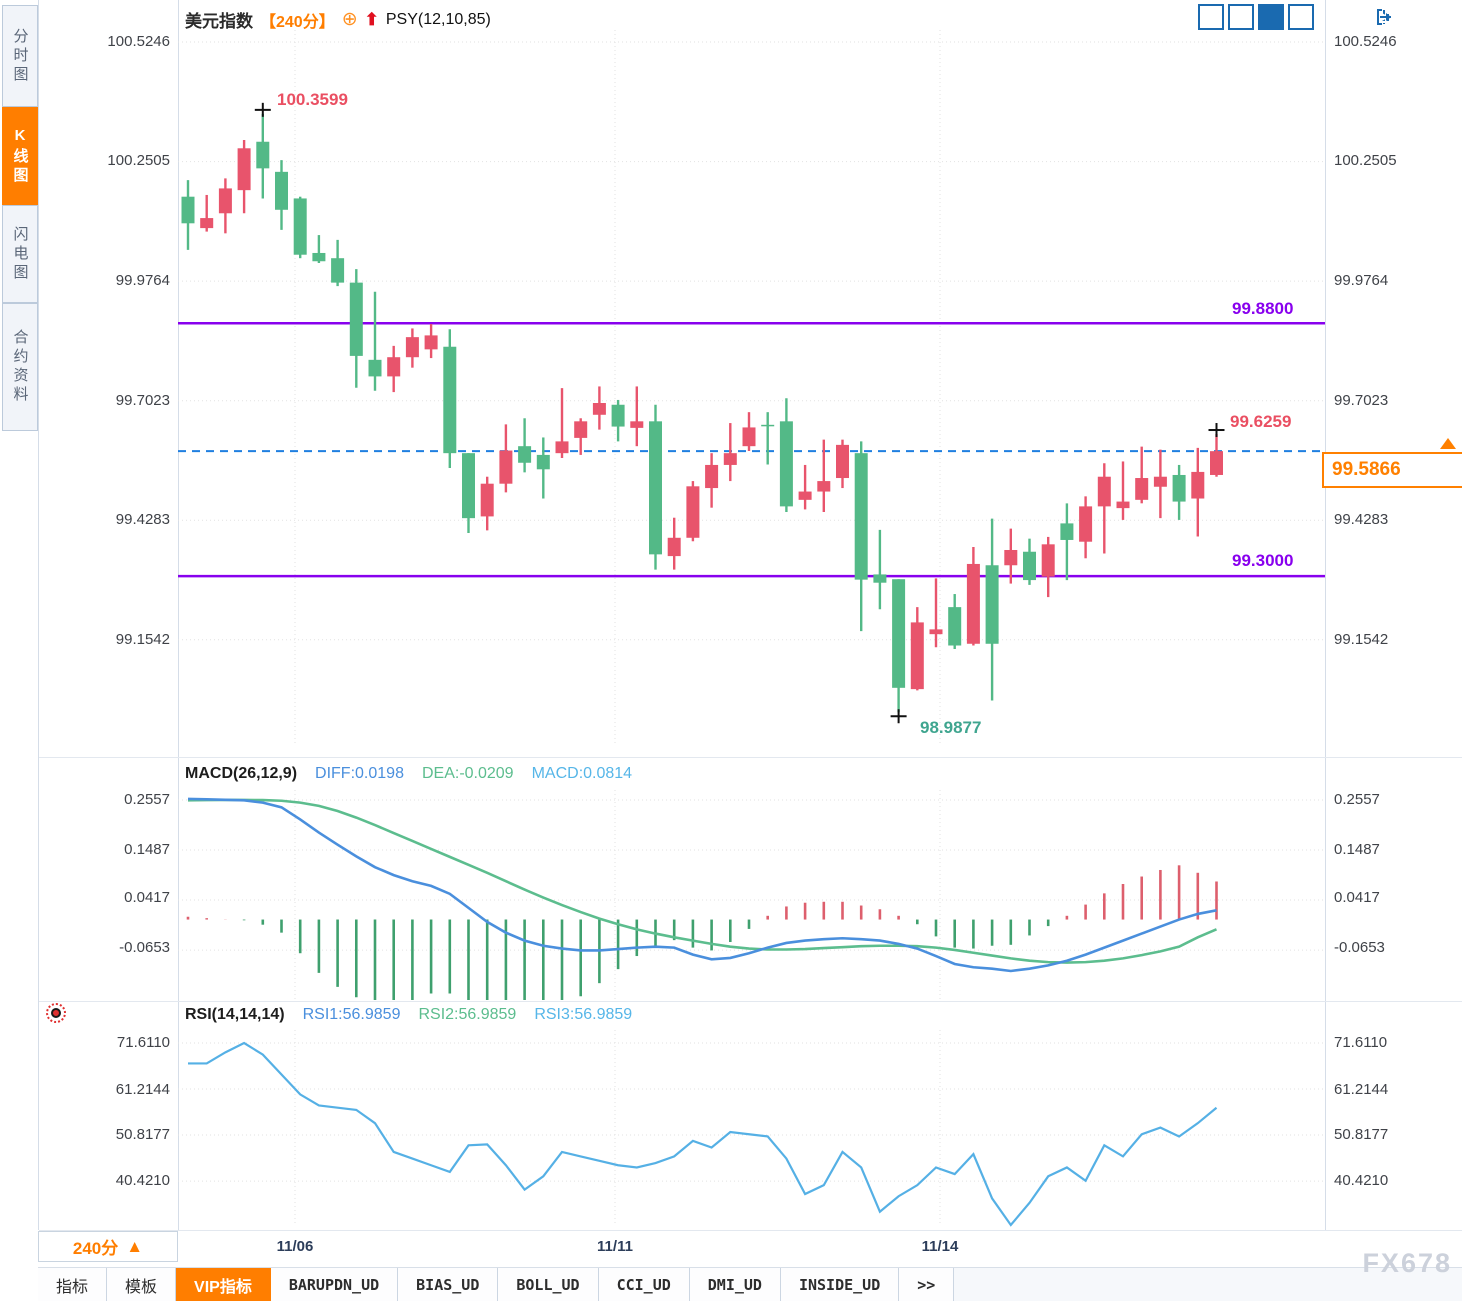 The width and height of the screenshot is (1462, 1301). Describe the element at coordinates (1261, 421) in the screenshot. I see `recent-high-label: 99.6259` at that location.